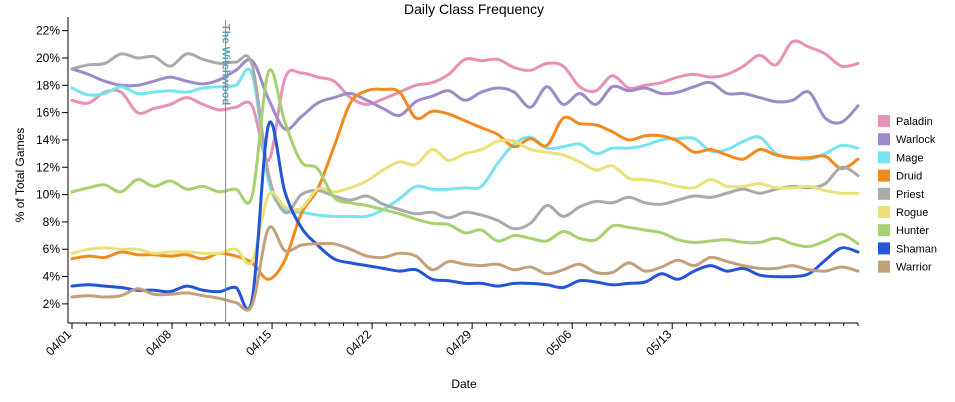  Describe the element at coordinates (258, 342) in the screenshot. I see `x-tick-label: 04/15` at that location.